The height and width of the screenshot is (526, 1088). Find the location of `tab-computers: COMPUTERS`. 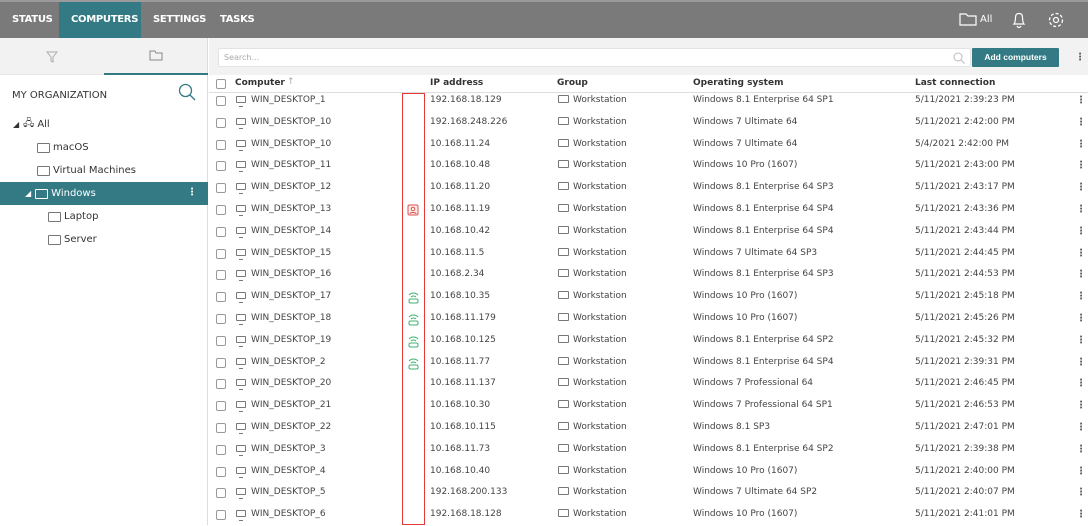

tab-computers: COMPUTERS is located at coordinates (100, 20).